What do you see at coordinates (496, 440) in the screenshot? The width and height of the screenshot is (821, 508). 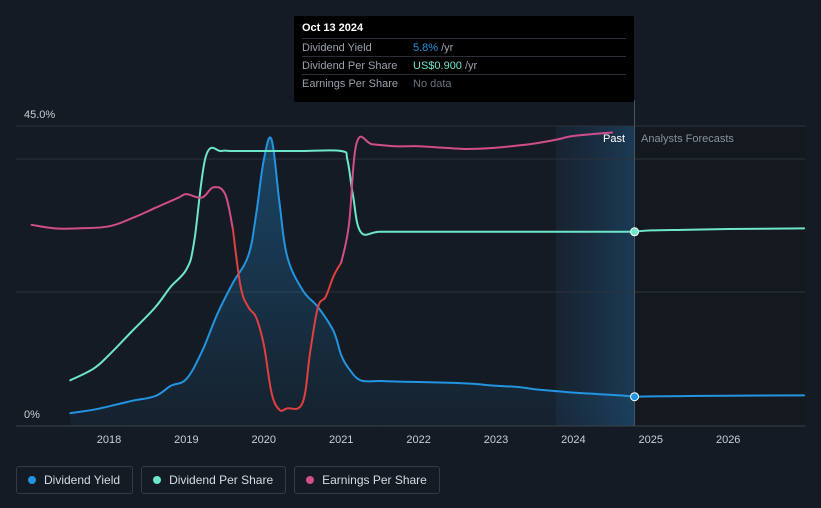 I see `x-tick-label: 2023` at bounding box center [496, 440].